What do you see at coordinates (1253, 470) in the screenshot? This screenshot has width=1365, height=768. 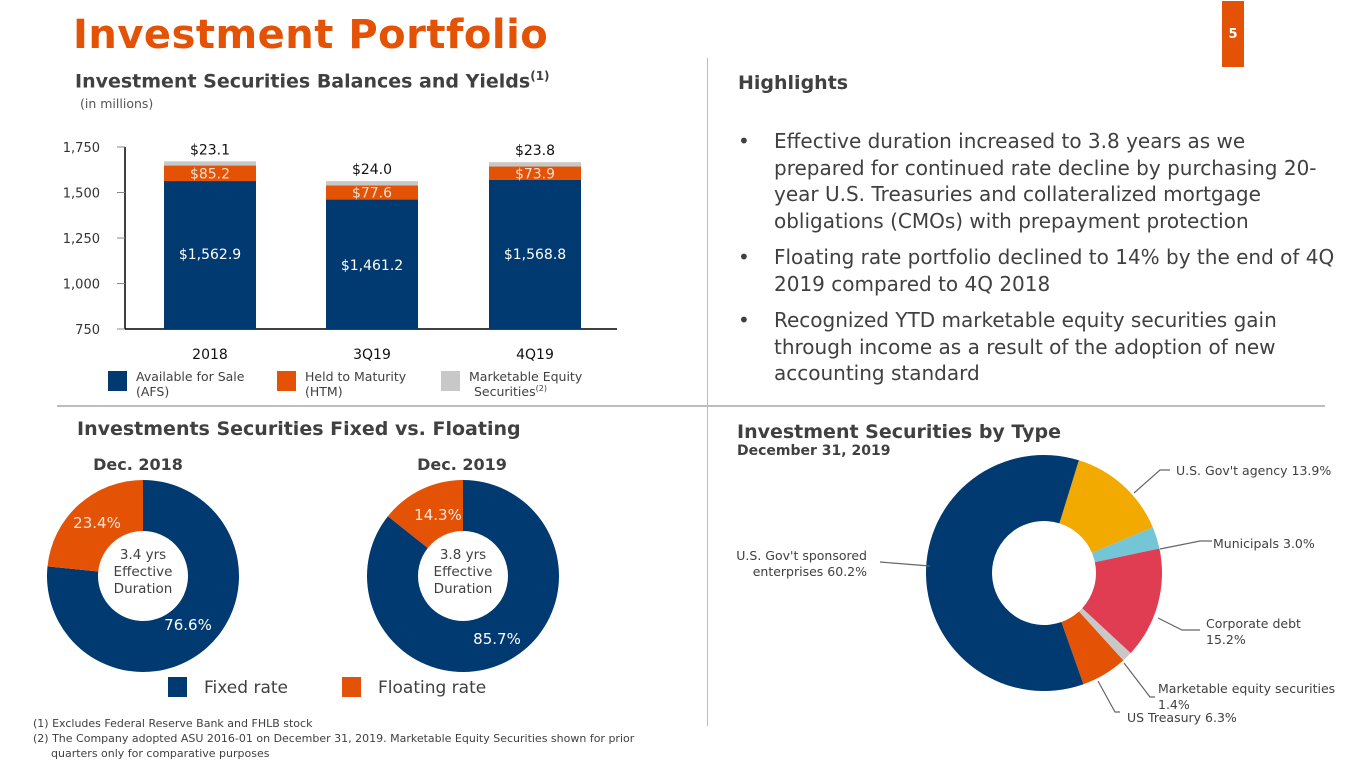 I see `slice-label: U.S. Gov't agency 13.9%` at bounding box center [1253, 470].